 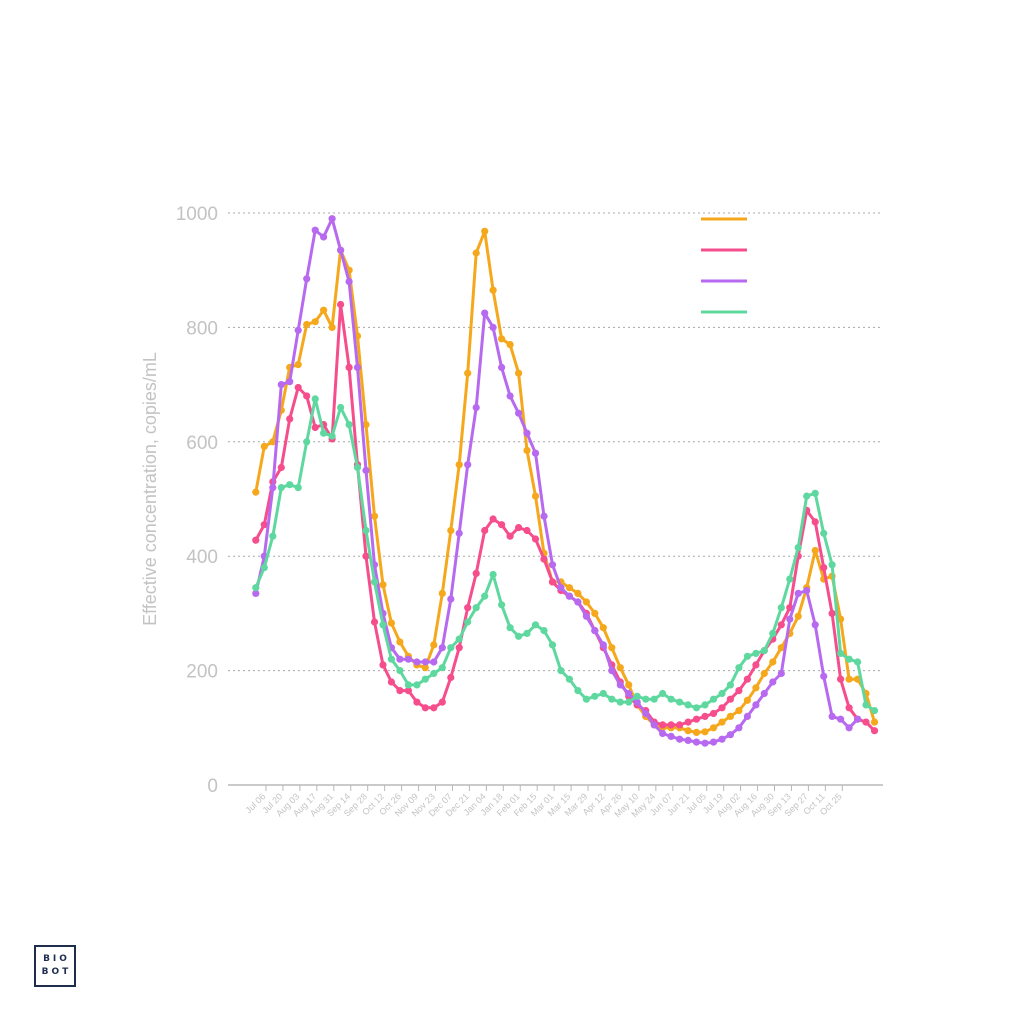 What do you see at coordinates (212, 786) in the screenshot?
I see `y-tick-label: 0` at bounding box center [212, 786].